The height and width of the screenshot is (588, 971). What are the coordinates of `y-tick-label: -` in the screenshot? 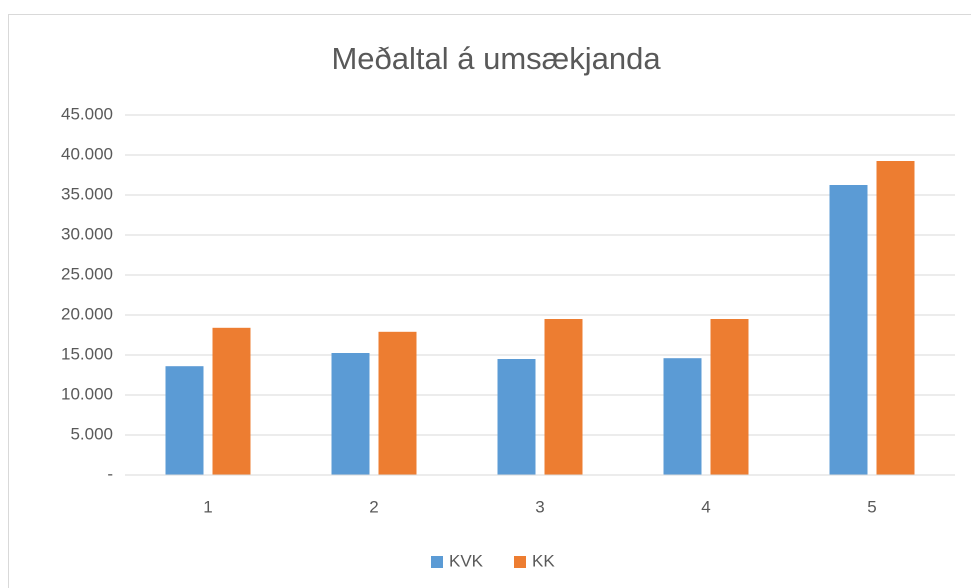 It's located at (110, 473).